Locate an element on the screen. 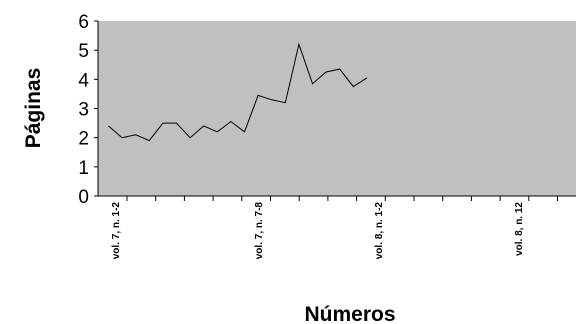 The height and width of the screenshot is (324, 576). x-category-label: vol. 8, n. 12 is located at coordinates (519, 229).